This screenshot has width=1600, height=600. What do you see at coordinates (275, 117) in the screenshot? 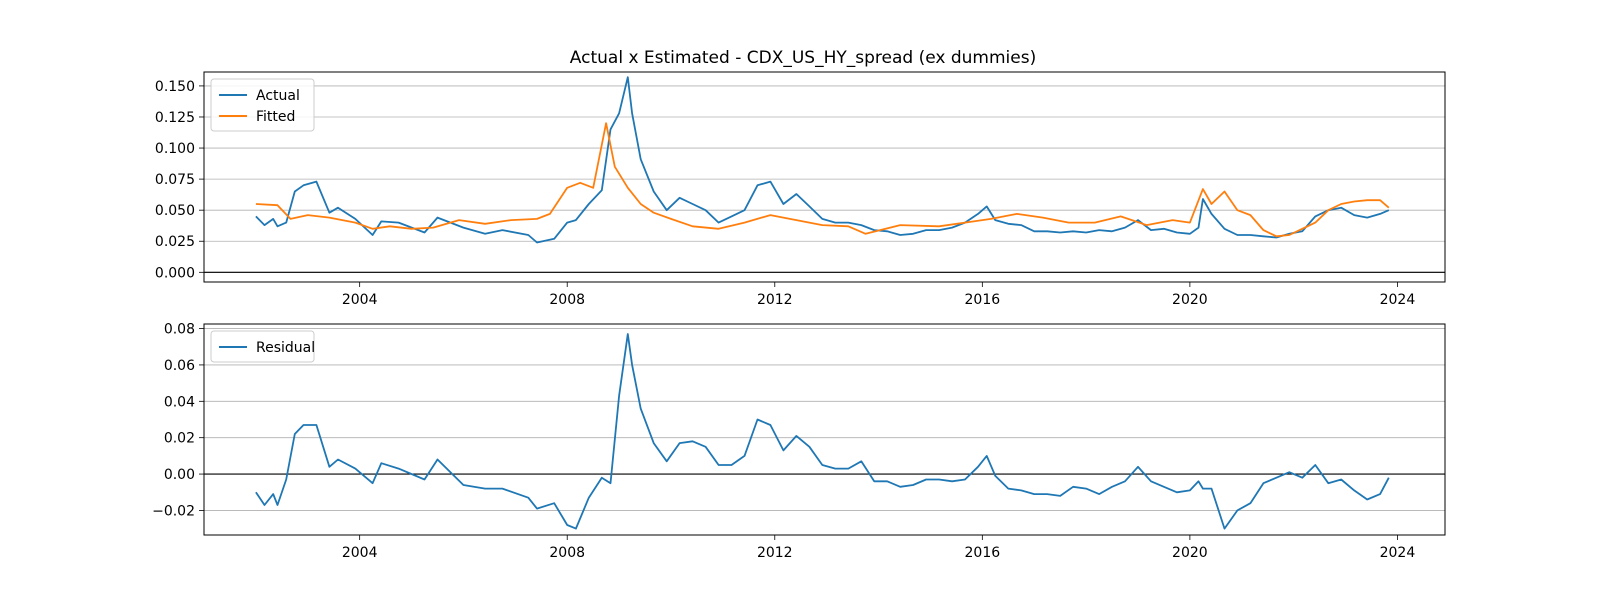
I see `legend-label: Fitted` at bounding box center [275, 117].